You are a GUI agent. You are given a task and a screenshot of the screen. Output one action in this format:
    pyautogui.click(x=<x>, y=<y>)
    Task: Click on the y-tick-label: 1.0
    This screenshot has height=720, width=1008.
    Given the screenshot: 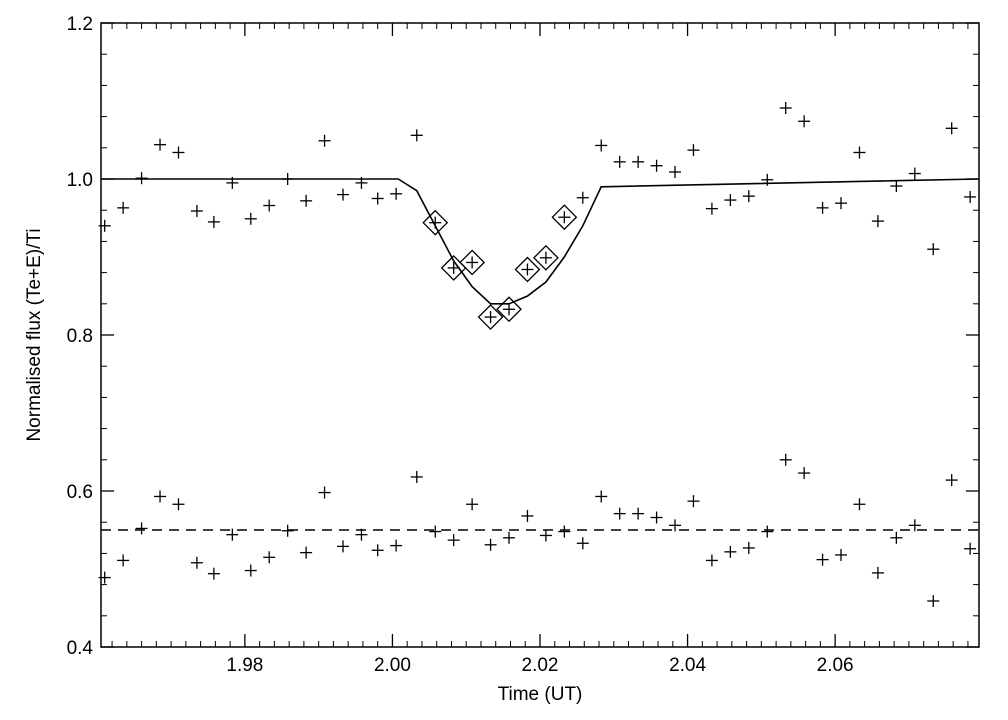 What is the action you would take?
    pyautogui.click(x=80, y=180)
    